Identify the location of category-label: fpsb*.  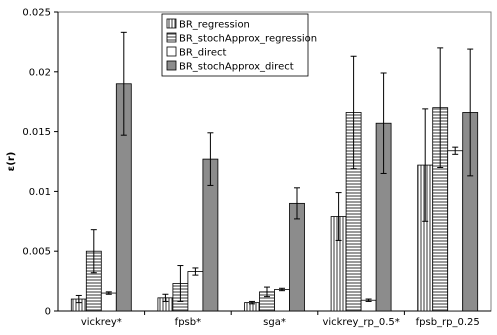
(188, 322).